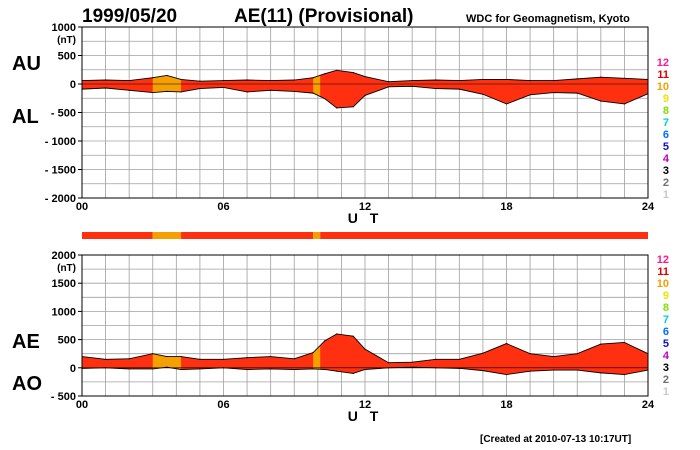 The image size is (700, 450). Describe the element at coordinates (317, 235) in the screenshot. I see `station-bar-segment` at that location.